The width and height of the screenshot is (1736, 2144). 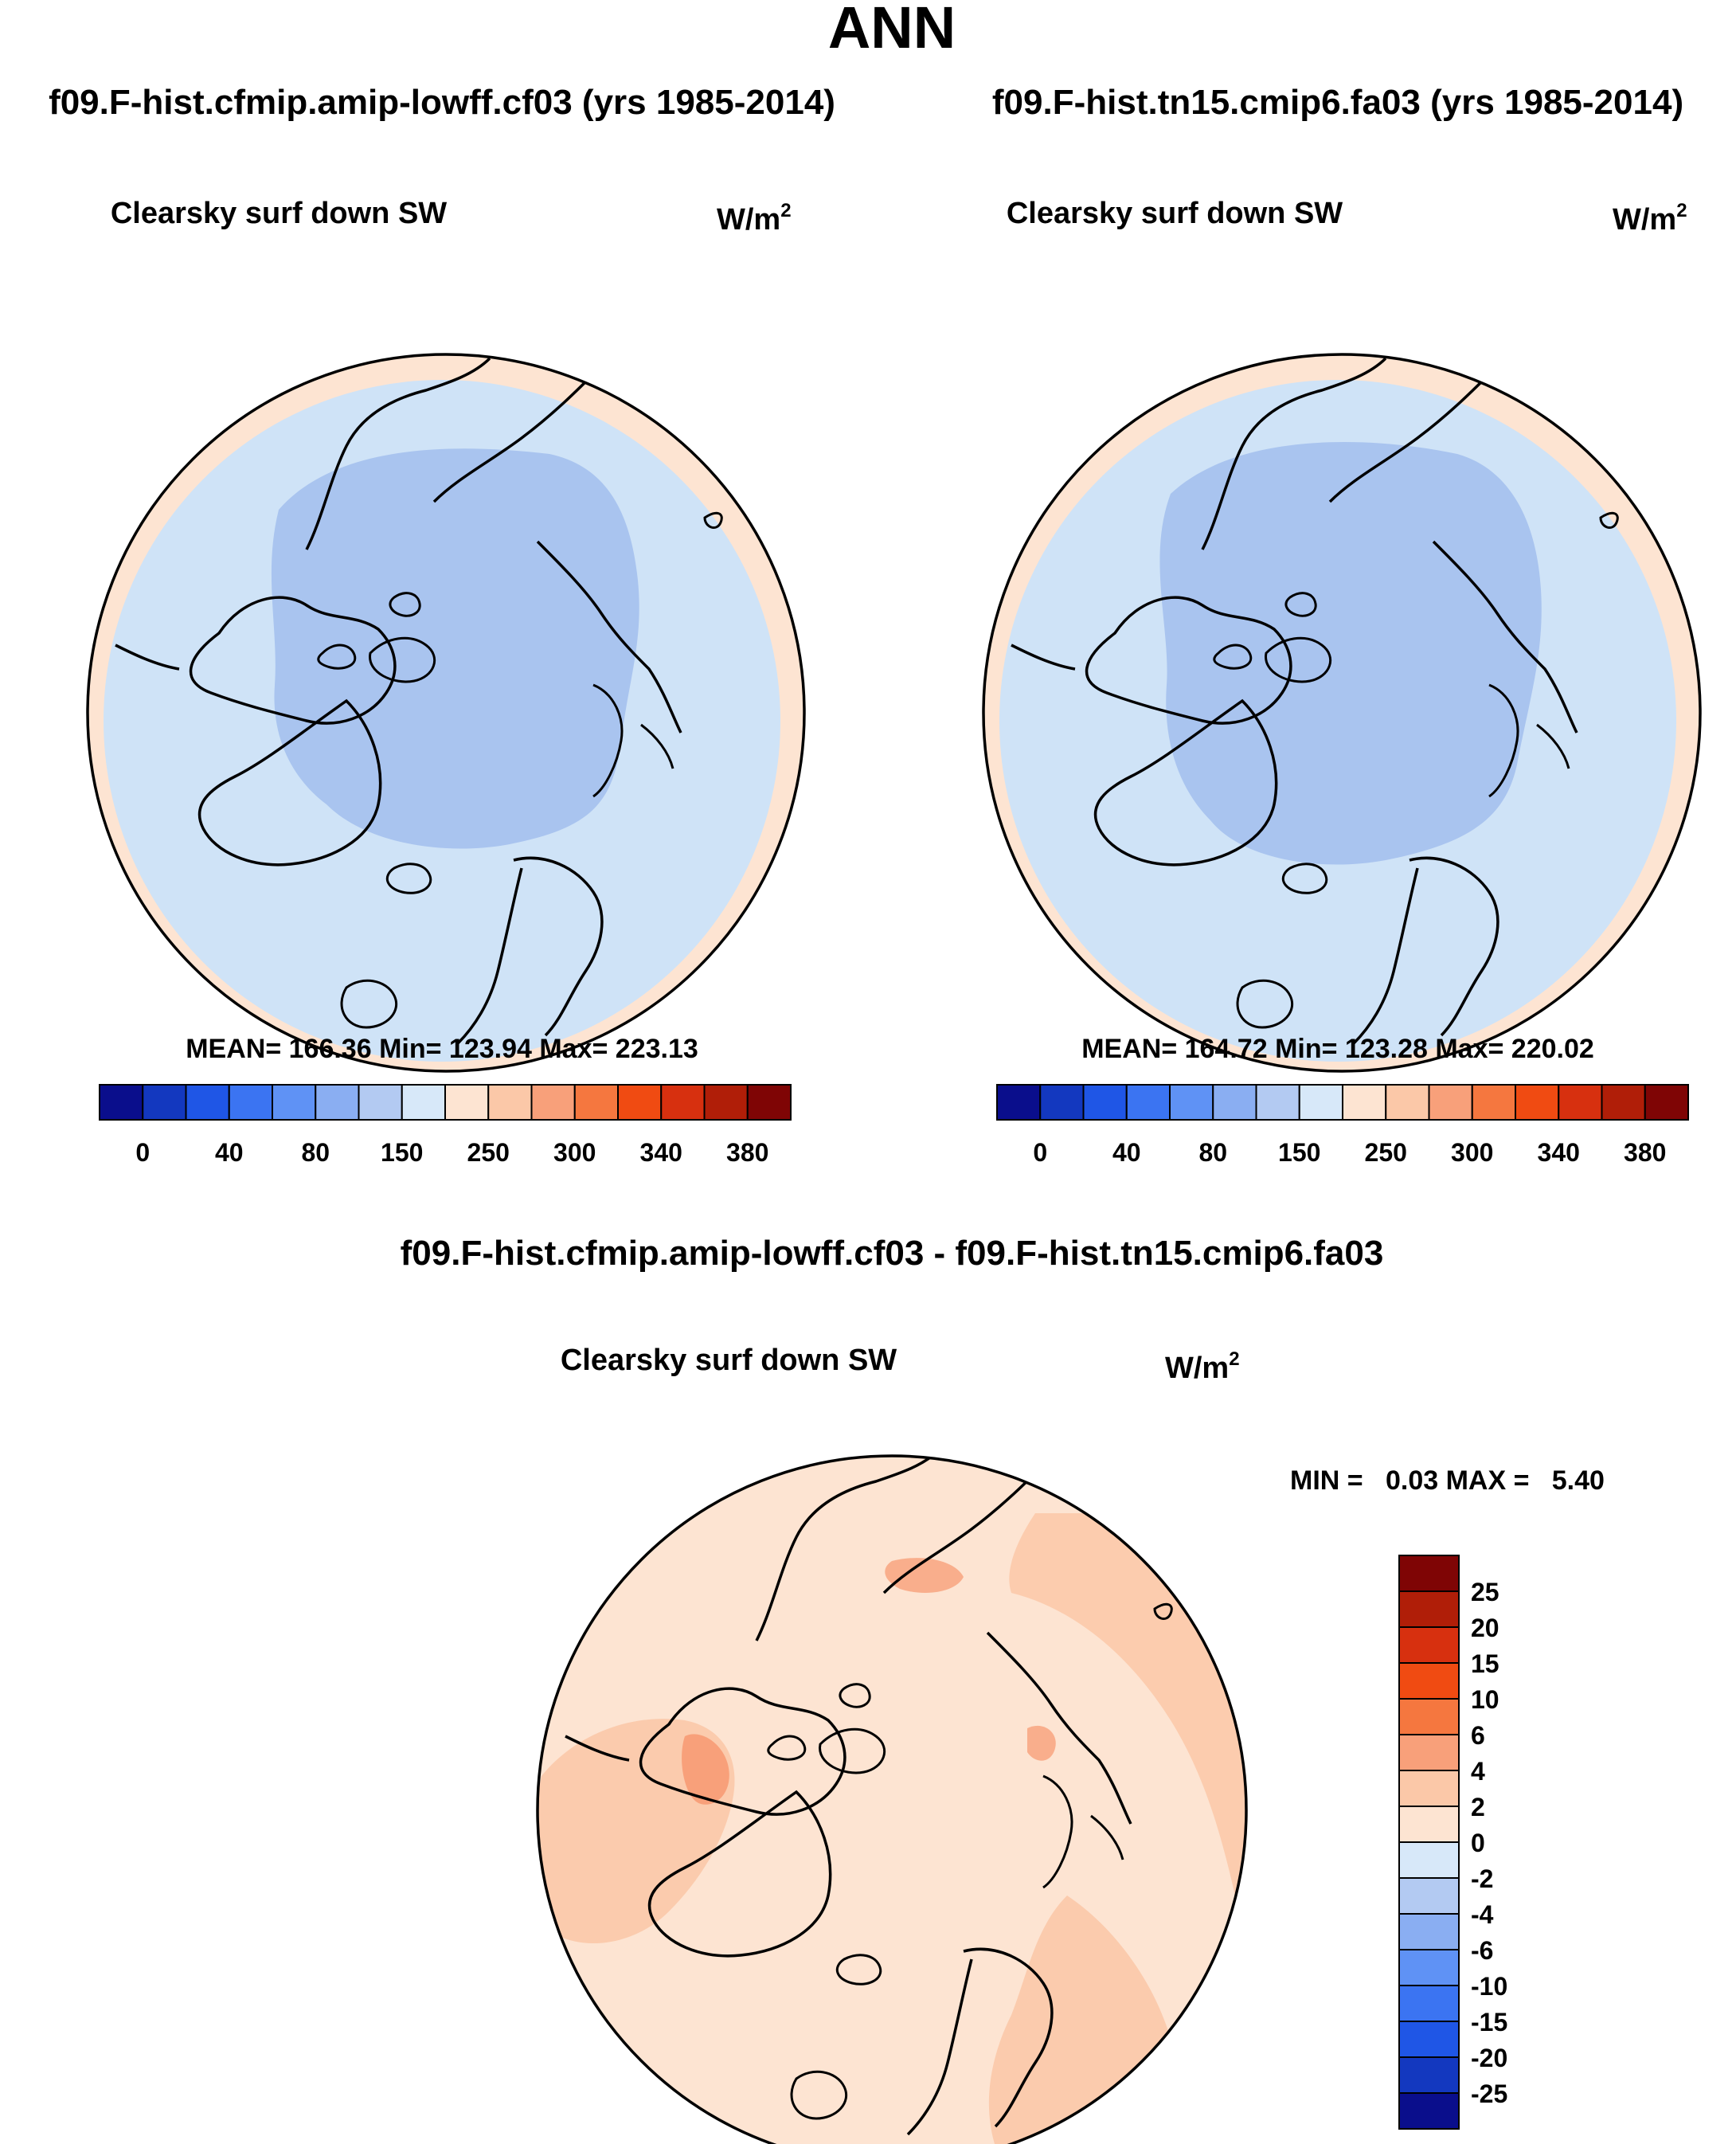 I want to click on map-b-polar-cap, so click(x=1351, y=653).